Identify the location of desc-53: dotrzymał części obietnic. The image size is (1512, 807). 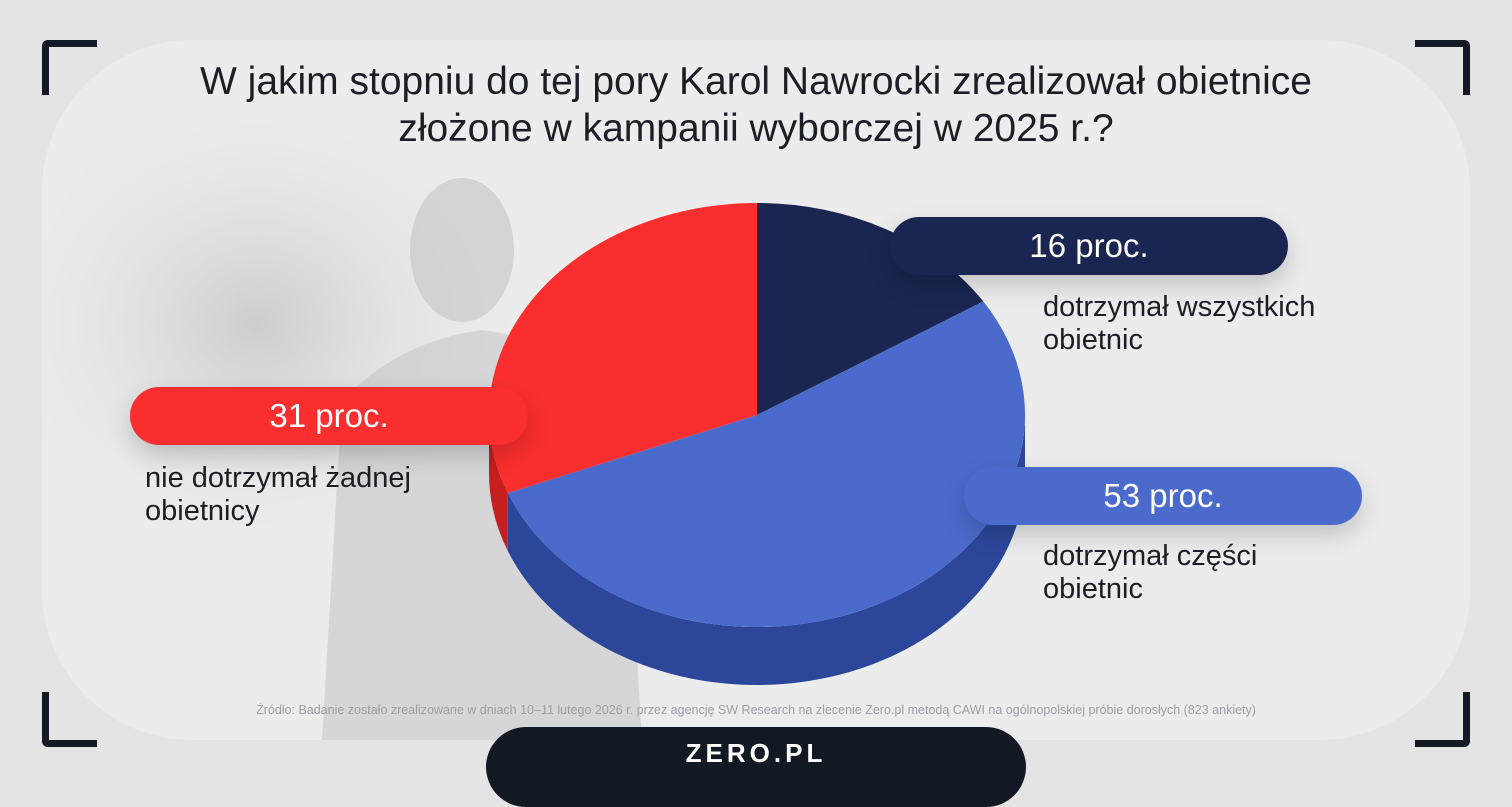
(1150, 573).